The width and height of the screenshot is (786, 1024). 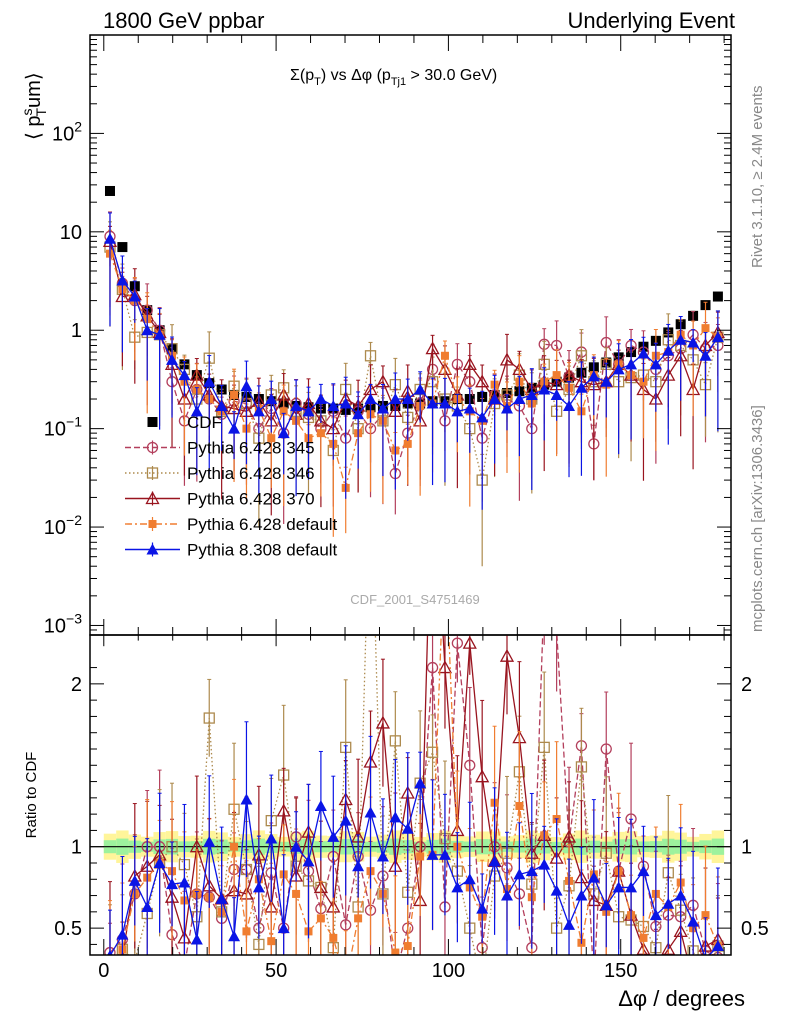 I want to click on legend-label: Pythia 6.428 345, so click(x=251, y=448).